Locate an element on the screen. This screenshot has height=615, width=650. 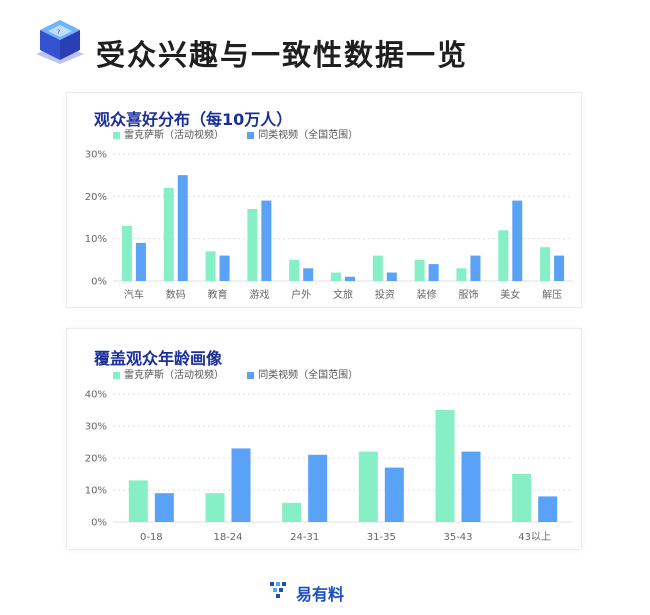
x-tick-label: 教育 is located at coordinates (218, 294).